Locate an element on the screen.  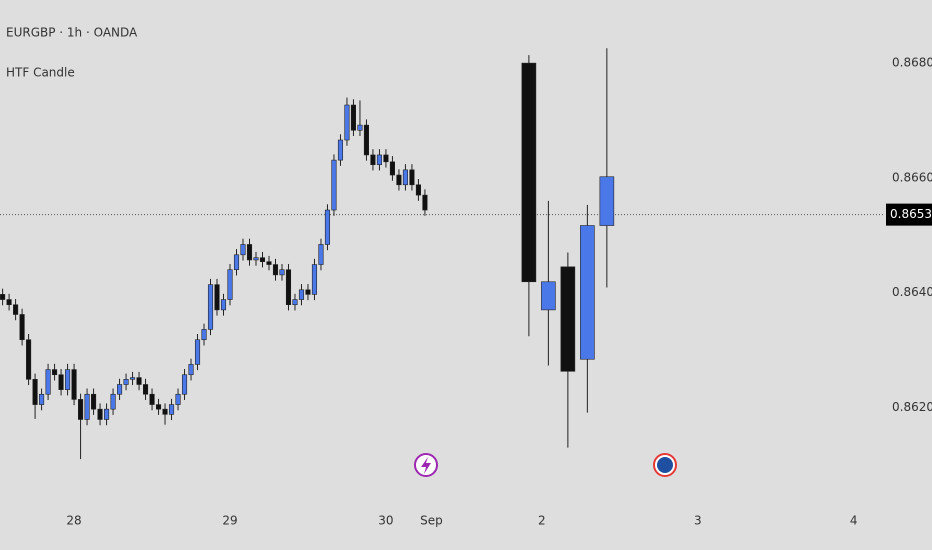
chart-title: EURGBP · 1h · OANDA is located at coordinates (72, 33).